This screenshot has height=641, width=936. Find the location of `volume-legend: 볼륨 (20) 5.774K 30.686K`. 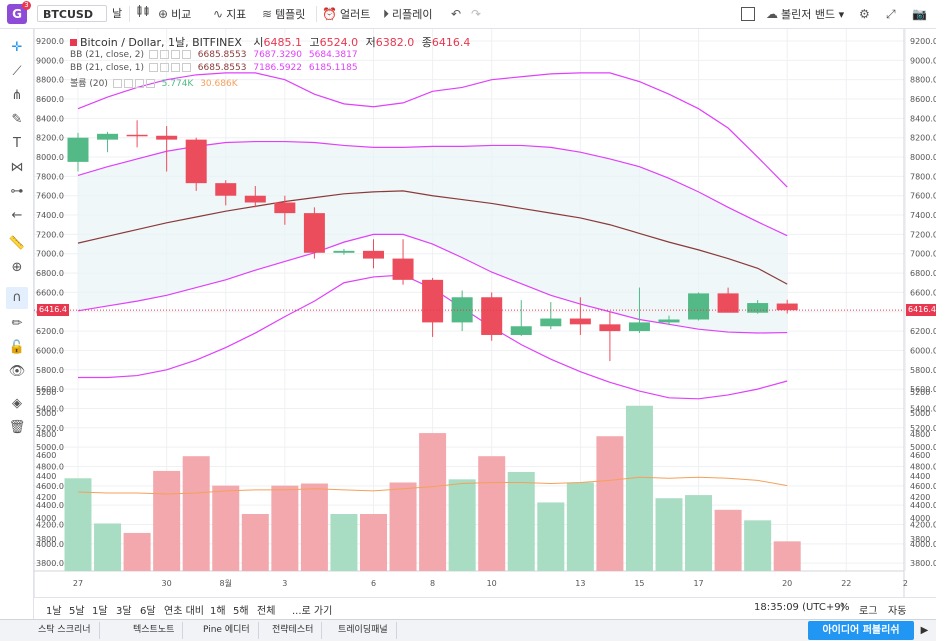

volume-legend: 볼륨 (20) 5.774K 30.686K is located at coordinates (154, 82).